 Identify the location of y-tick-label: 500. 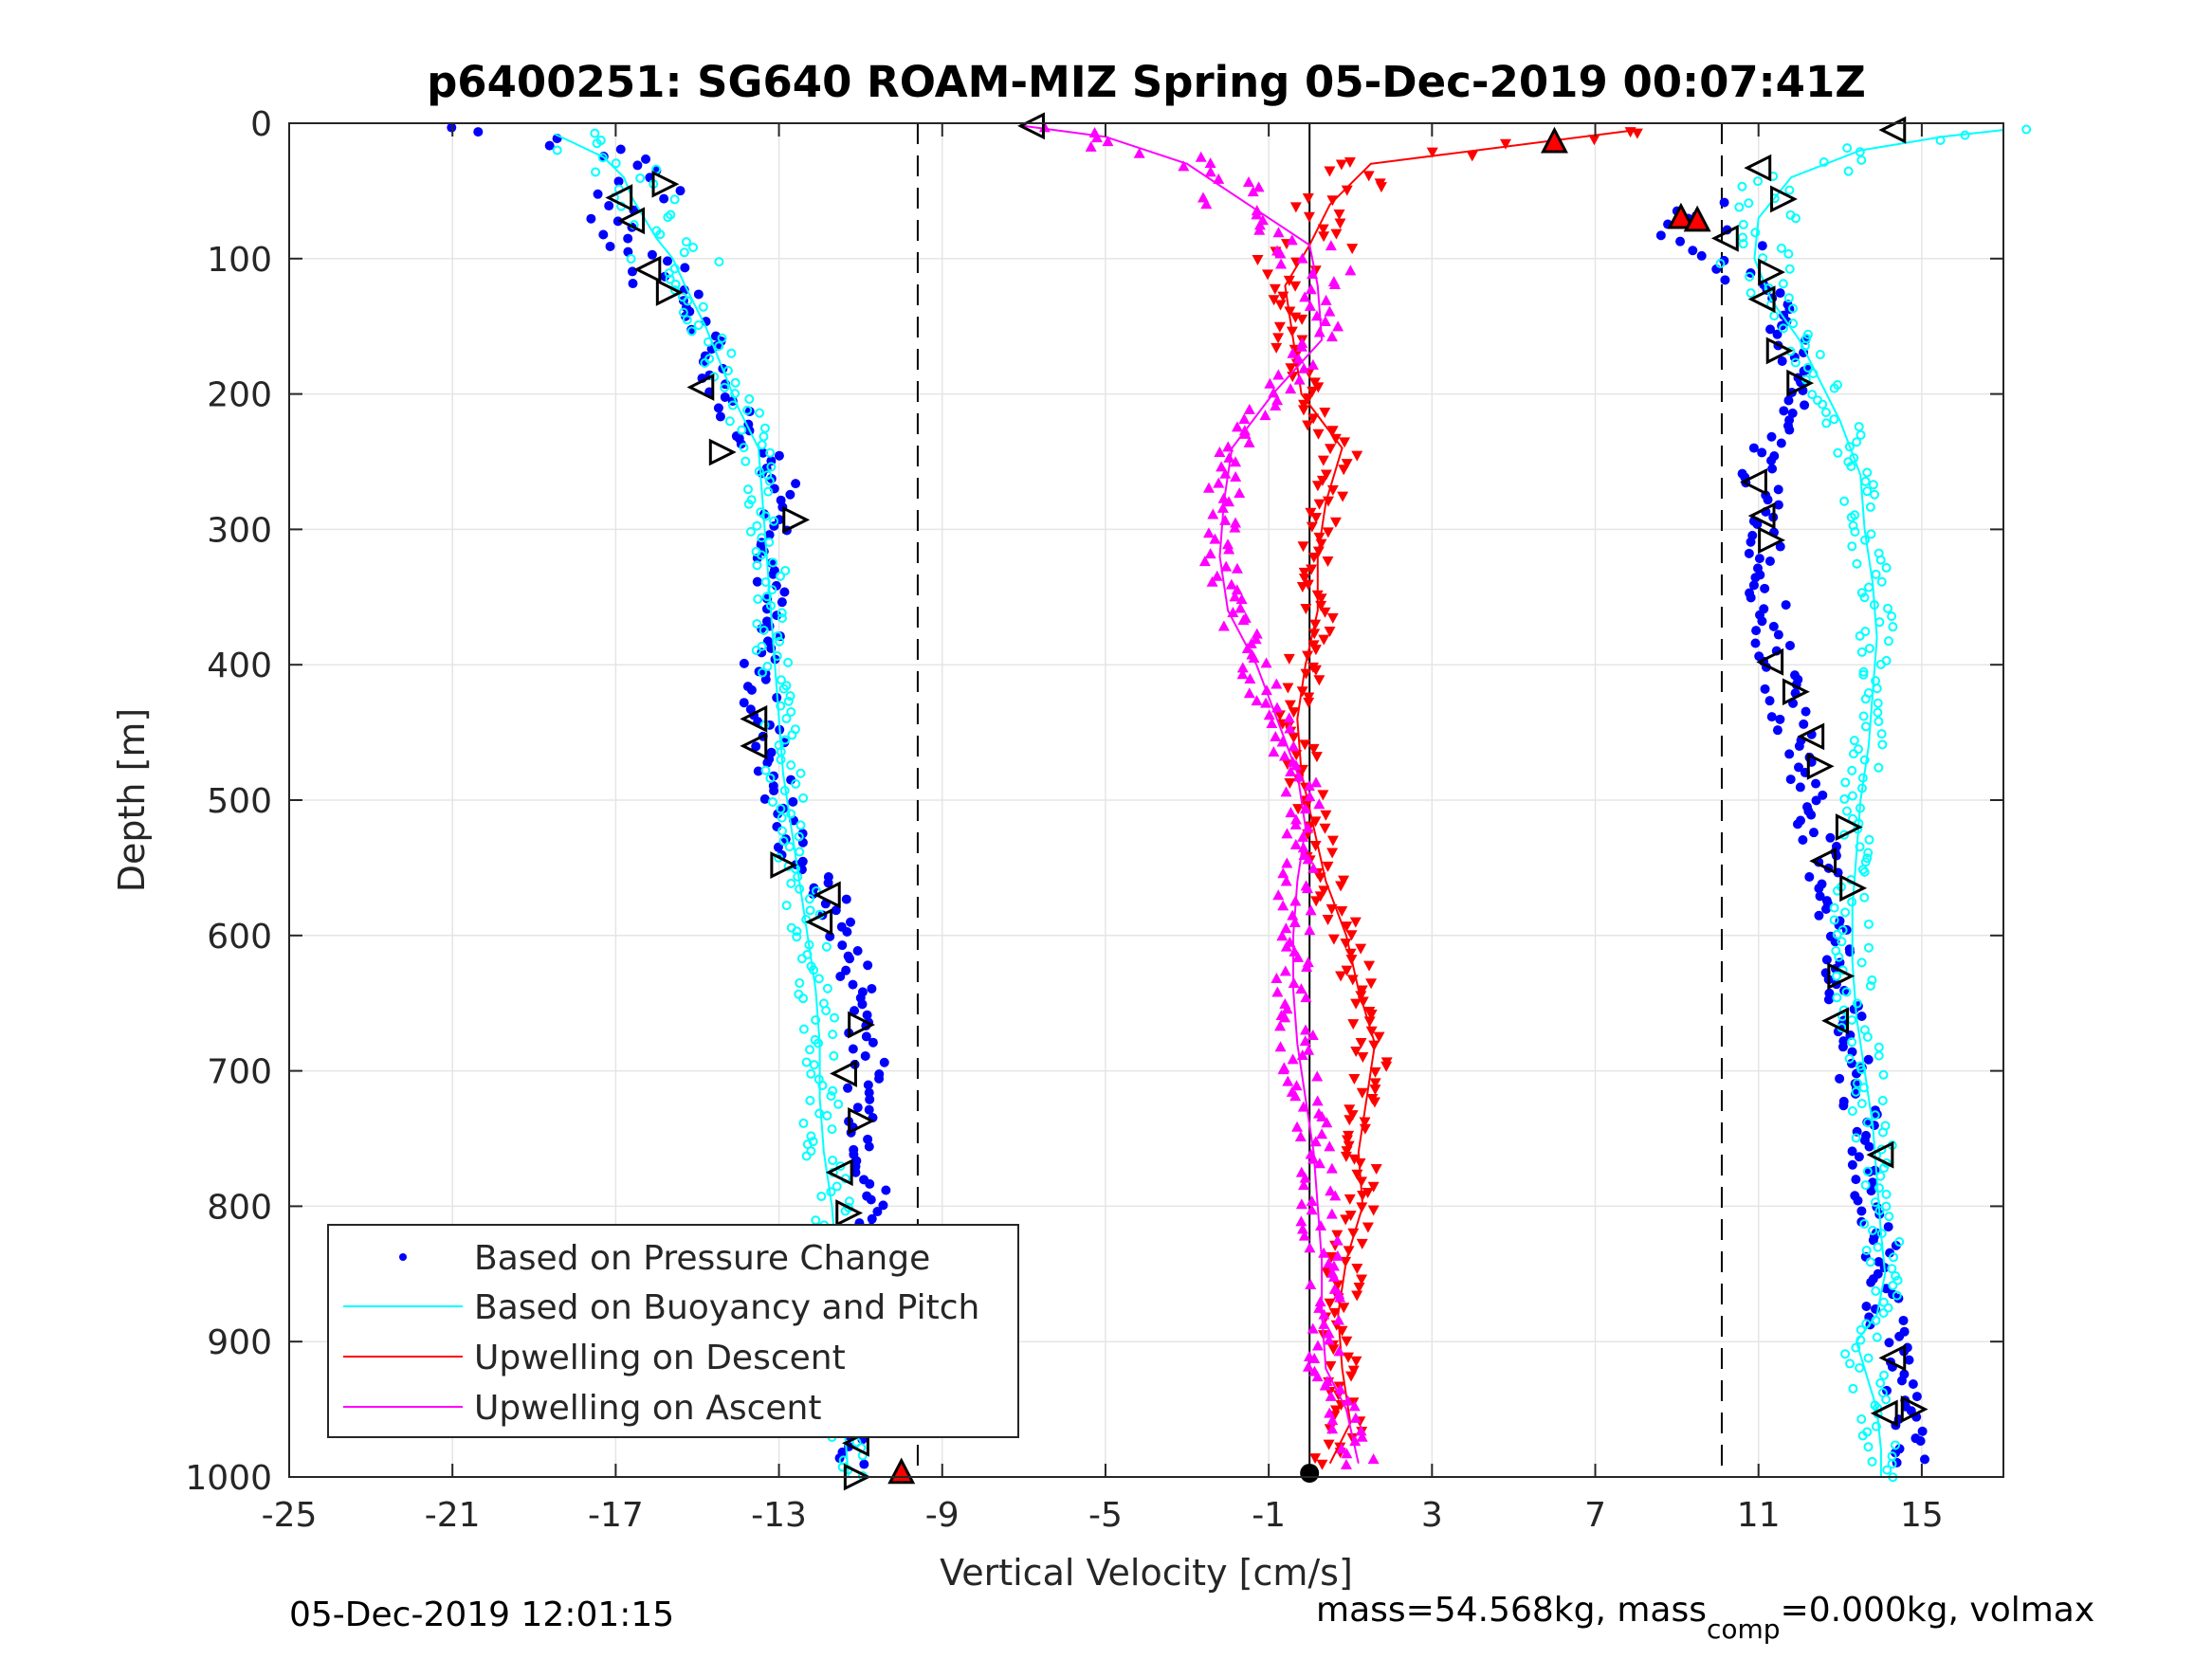
(239, 801).